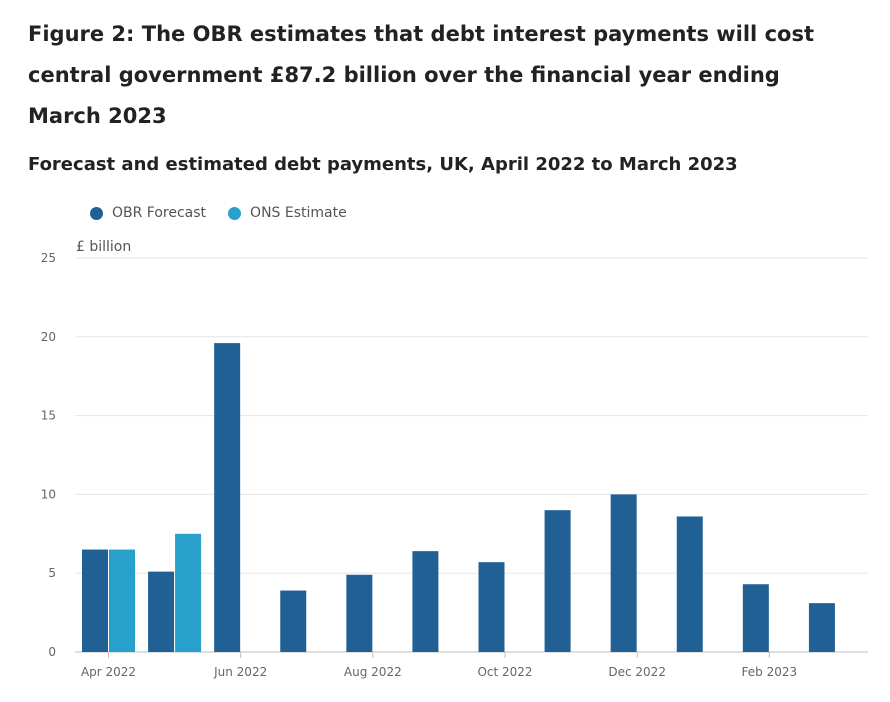 Image resolution: width=890 pixels, height=702 pixels. What do you see at coordinates (159, 213) in the screenshot?
I see `legend-label-obr: OBR Forecast` at bounding box center [159, 213].